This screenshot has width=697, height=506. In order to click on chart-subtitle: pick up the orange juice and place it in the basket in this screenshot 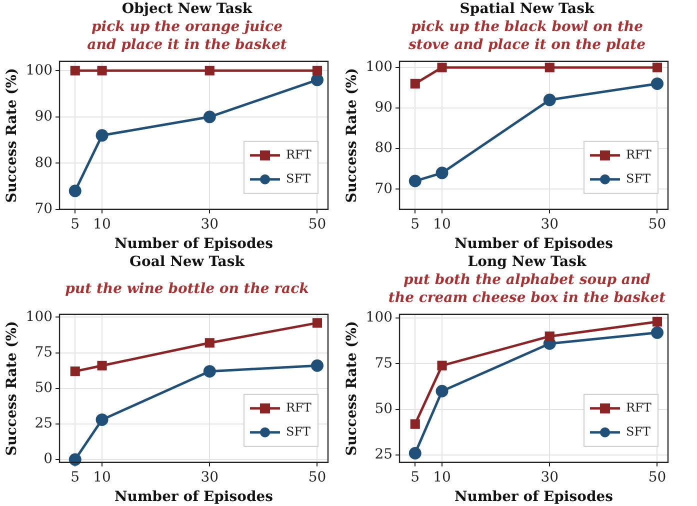, I will do `click(187, 36)`.